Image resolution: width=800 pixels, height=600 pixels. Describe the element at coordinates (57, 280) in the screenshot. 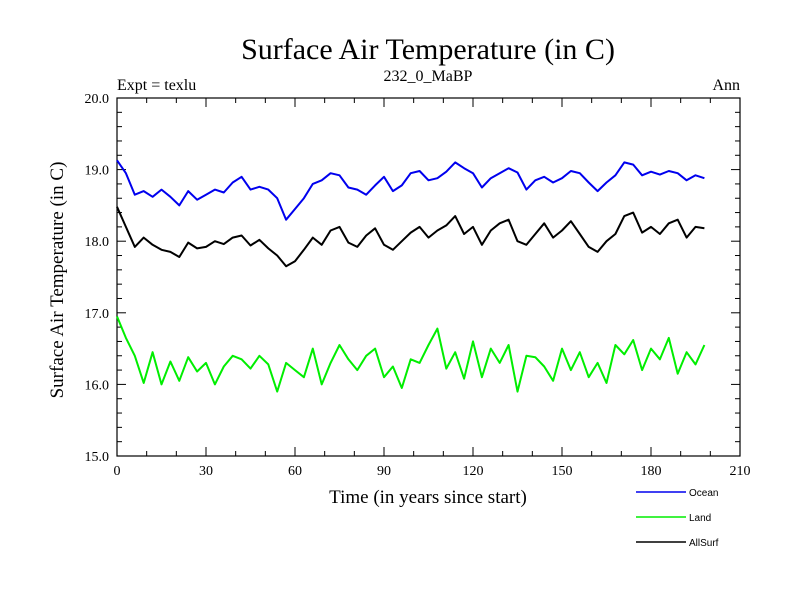

I see `y-axis-label: Surface Air Temperature (in C)` at that location.